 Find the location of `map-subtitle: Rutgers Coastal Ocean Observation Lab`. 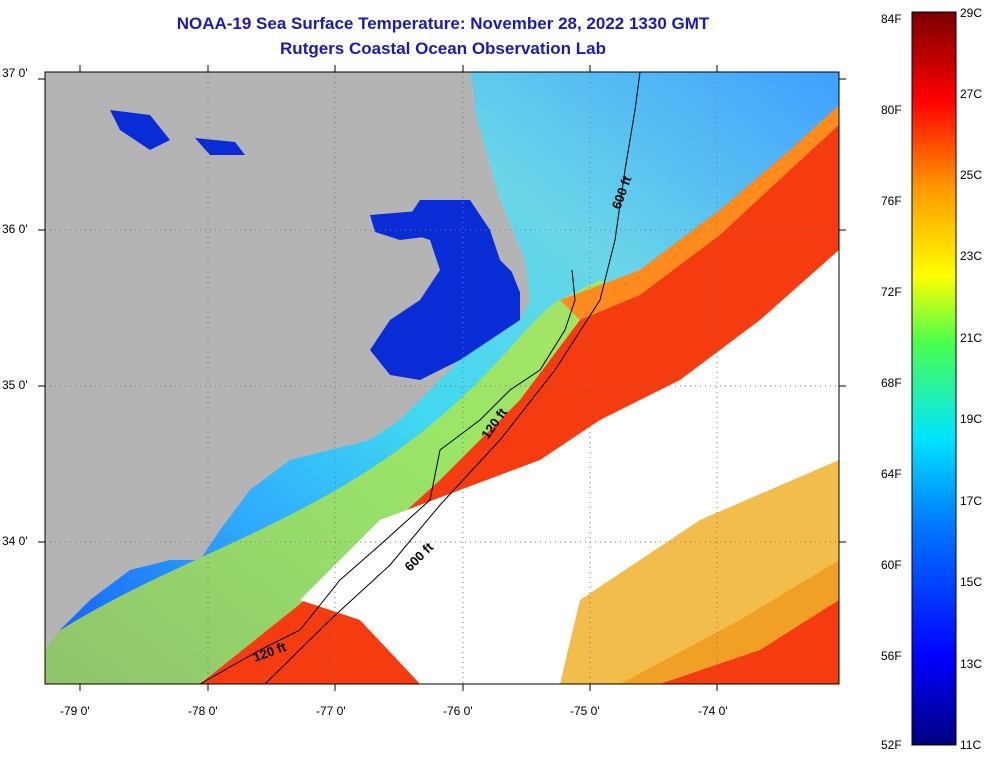

map-subtitle: Rutgers Coastal Ocean Observation Lab is located at coordinates (443, 48).